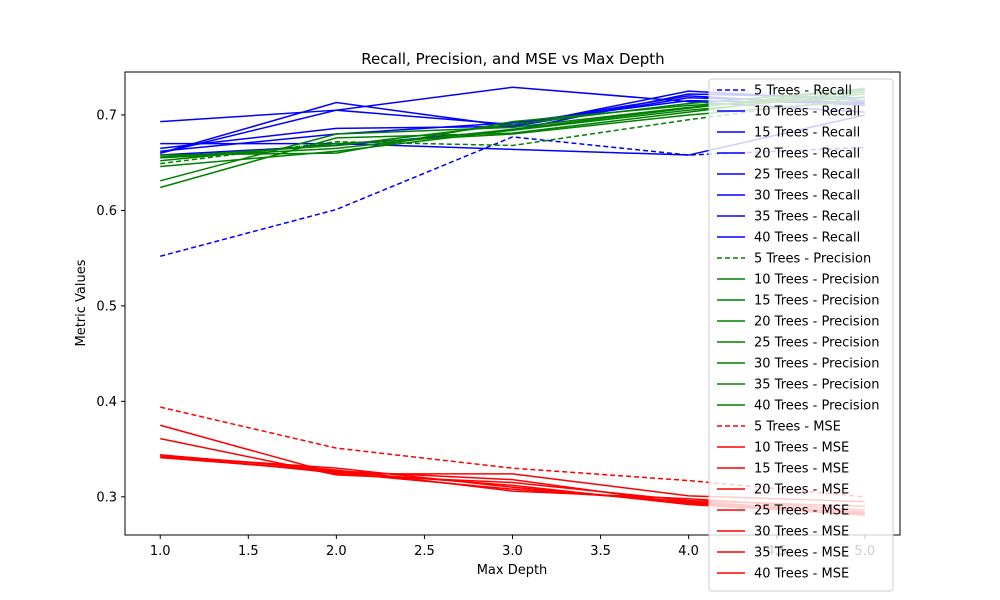 This screenshot has width=1000, height=600. What do you see at coordinates (807, 217) in the screenshot?
I see `legend-label: 35 Trees - Recall` at bounding box center [807, 217].